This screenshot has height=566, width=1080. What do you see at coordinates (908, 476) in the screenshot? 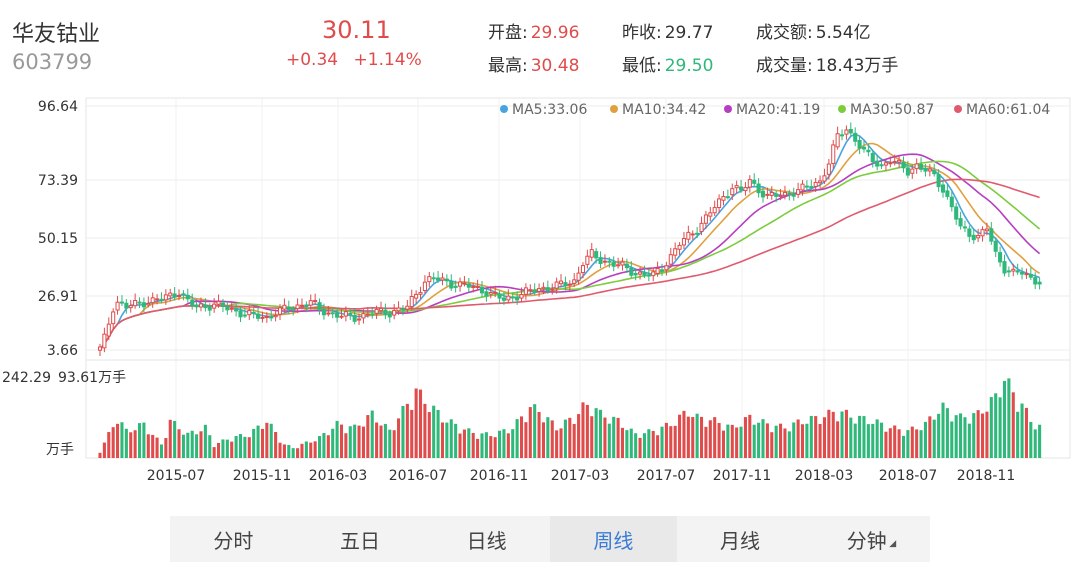
I see `x-tick-label: 2018-07` at bounding box center [908, 476].